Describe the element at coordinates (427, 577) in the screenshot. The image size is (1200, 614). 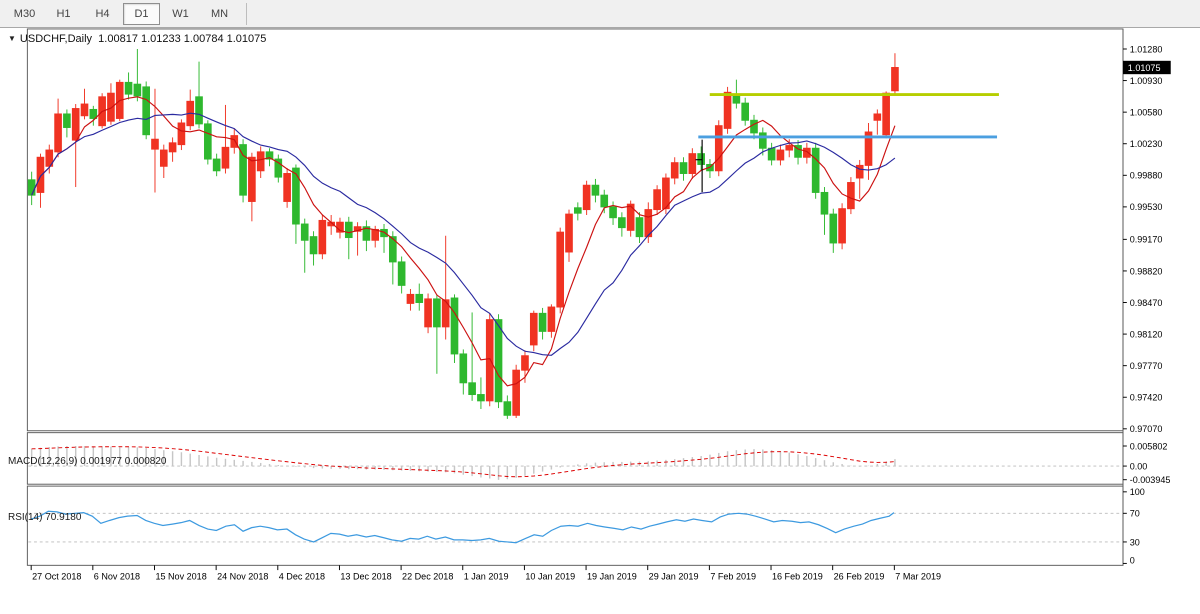
I see `date-axis-label: 22 Dec 2018` at that location.